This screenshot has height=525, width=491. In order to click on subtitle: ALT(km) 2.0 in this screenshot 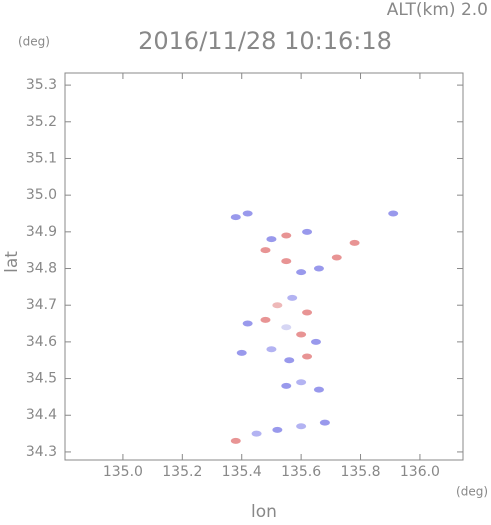, I will do `click(437, 10)`.